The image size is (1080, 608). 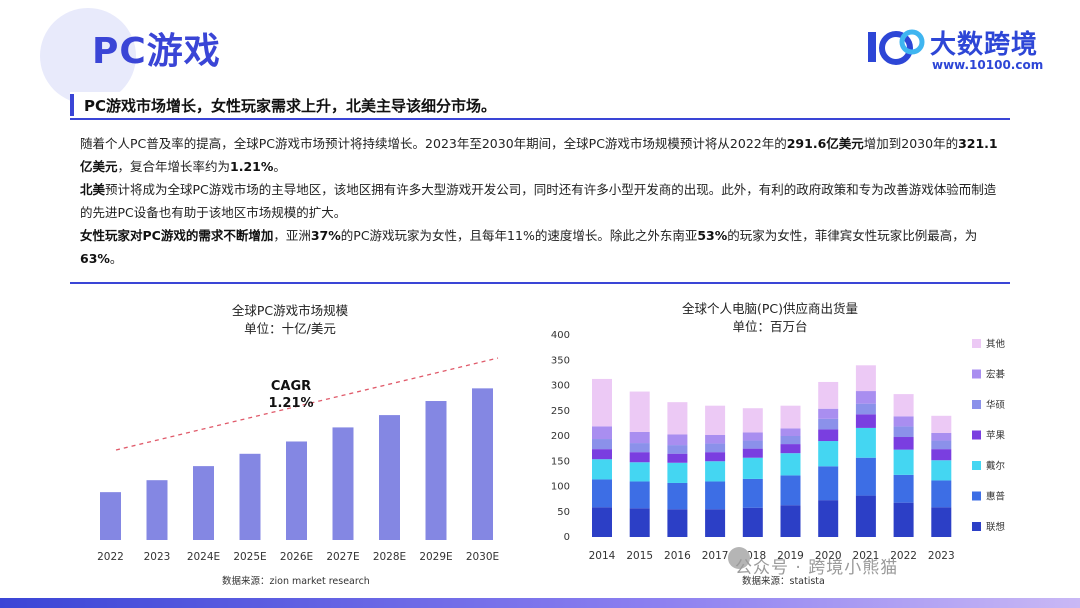 I want to click on x-tick-label: 2026E, so click(x=296, y=557).